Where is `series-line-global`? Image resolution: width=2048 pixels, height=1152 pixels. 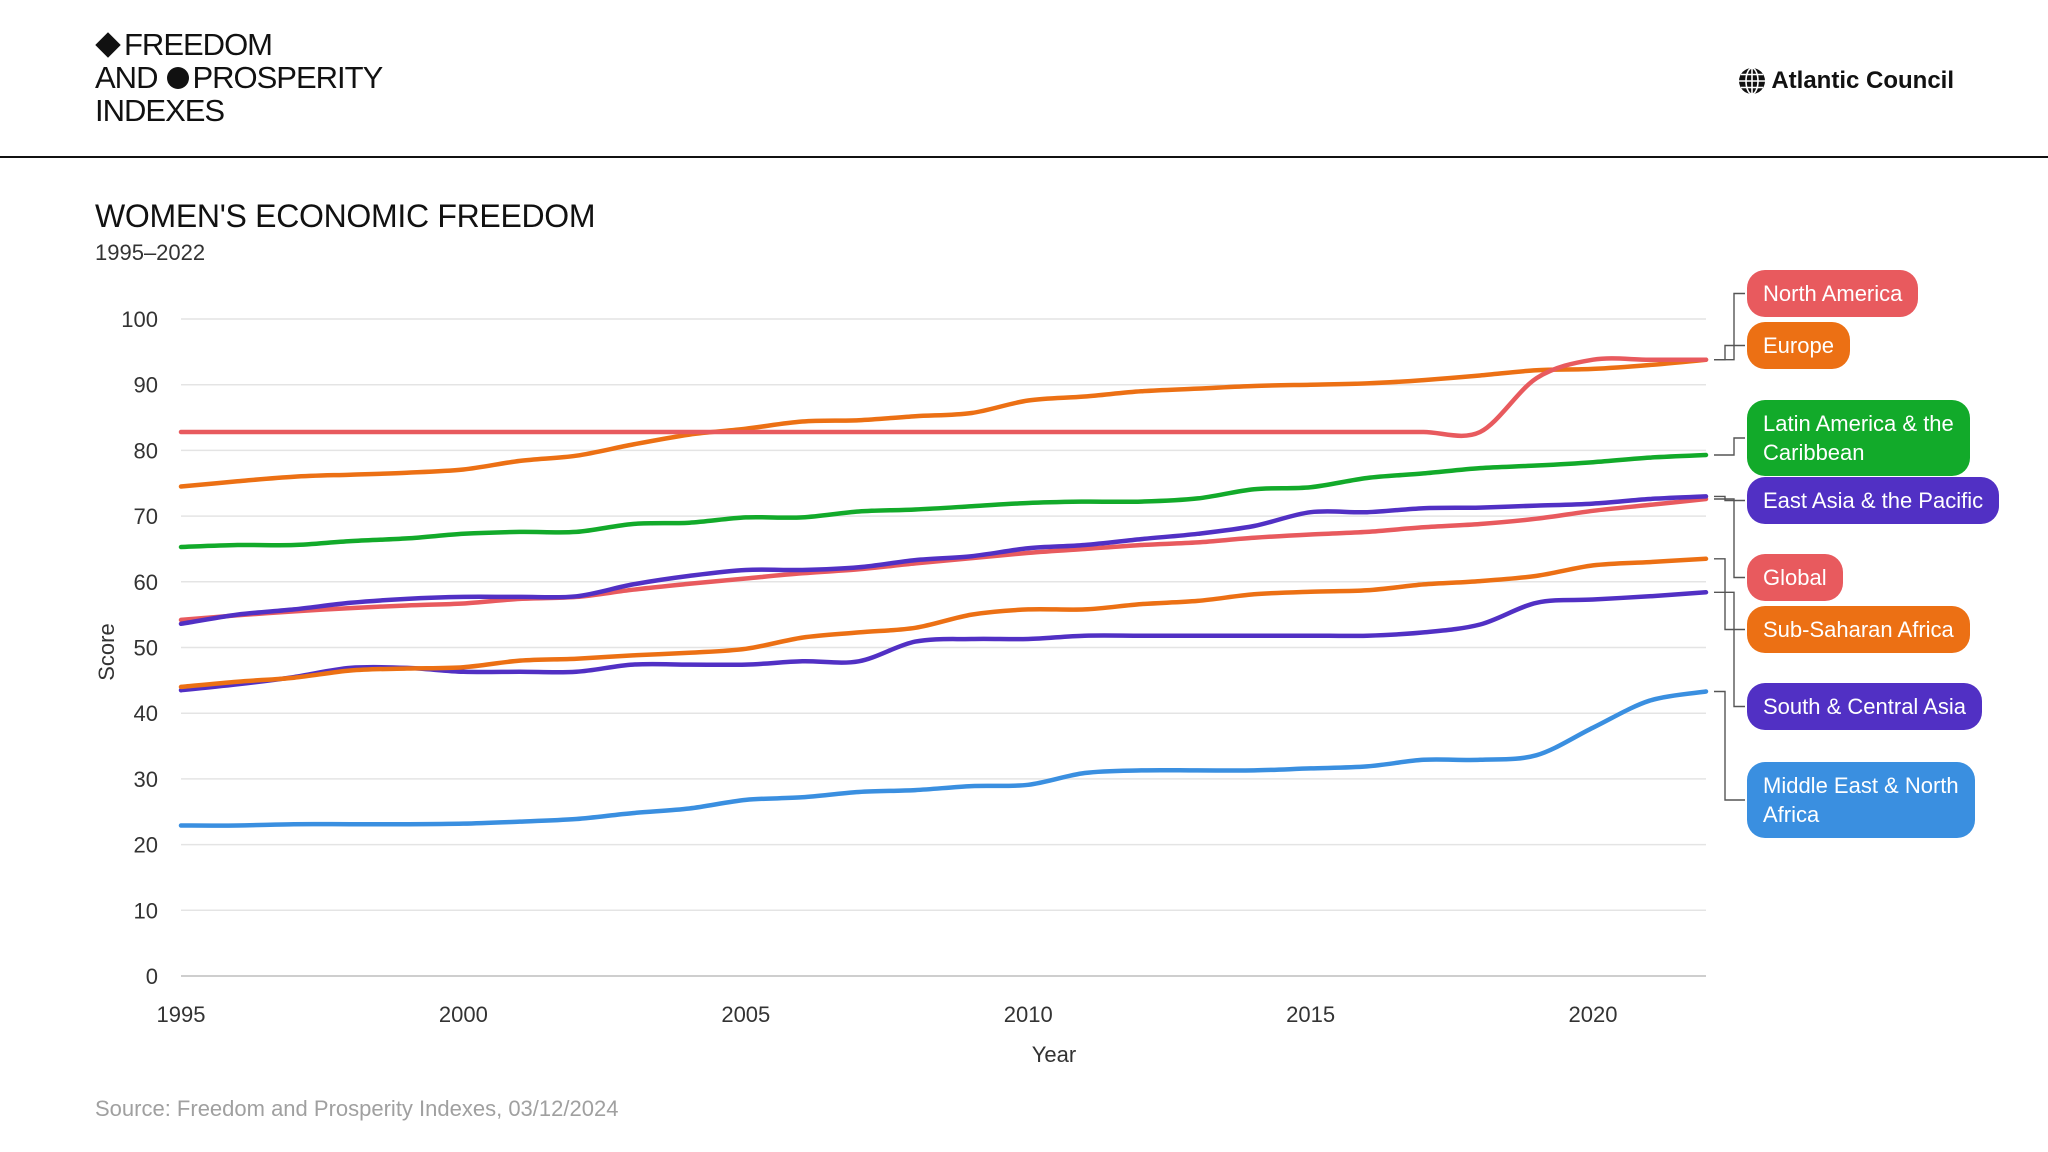 series-line-global is located at coordinates (943, 559).